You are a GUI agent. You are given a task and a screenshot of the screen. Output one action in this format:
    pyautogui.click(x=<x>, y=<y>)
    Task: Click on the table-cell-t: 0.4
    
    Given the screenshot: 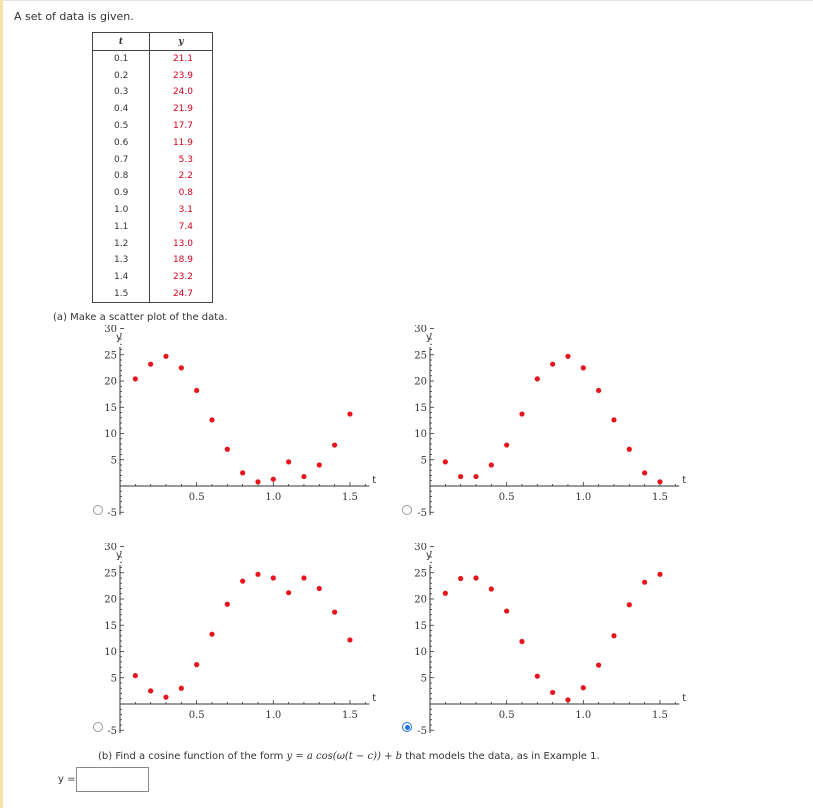 What is the action you would take?
    pyautogui.click(x=121, y=109)
    